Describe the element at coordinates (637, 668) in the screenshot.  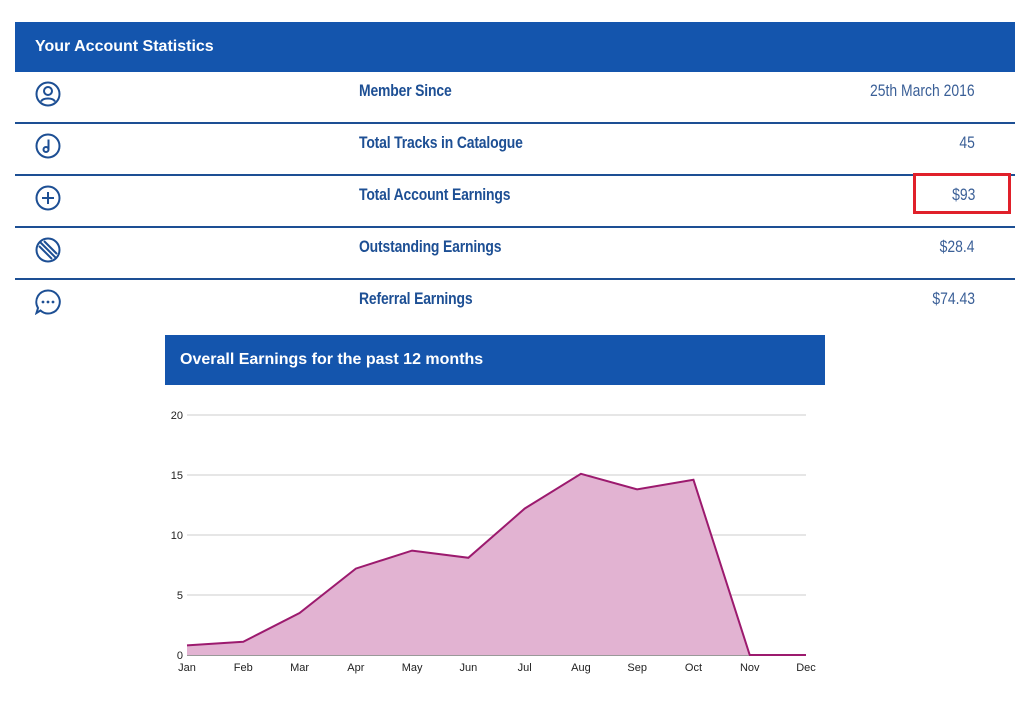
I see `x-tick-label: Sep` at that location.